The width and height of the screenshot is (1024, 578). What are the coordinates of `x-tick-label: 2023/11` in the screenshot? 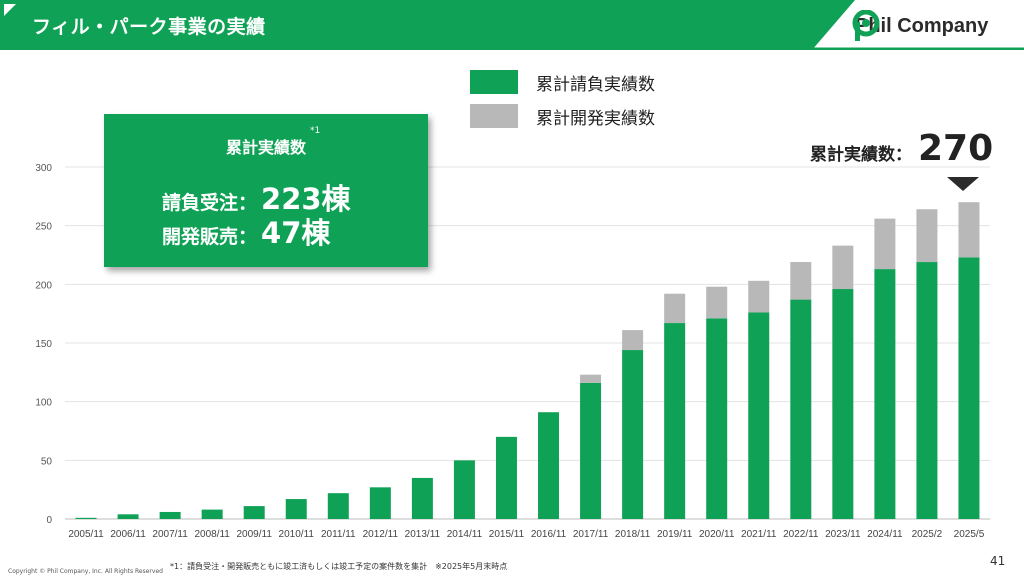 It's located at (843, 534).